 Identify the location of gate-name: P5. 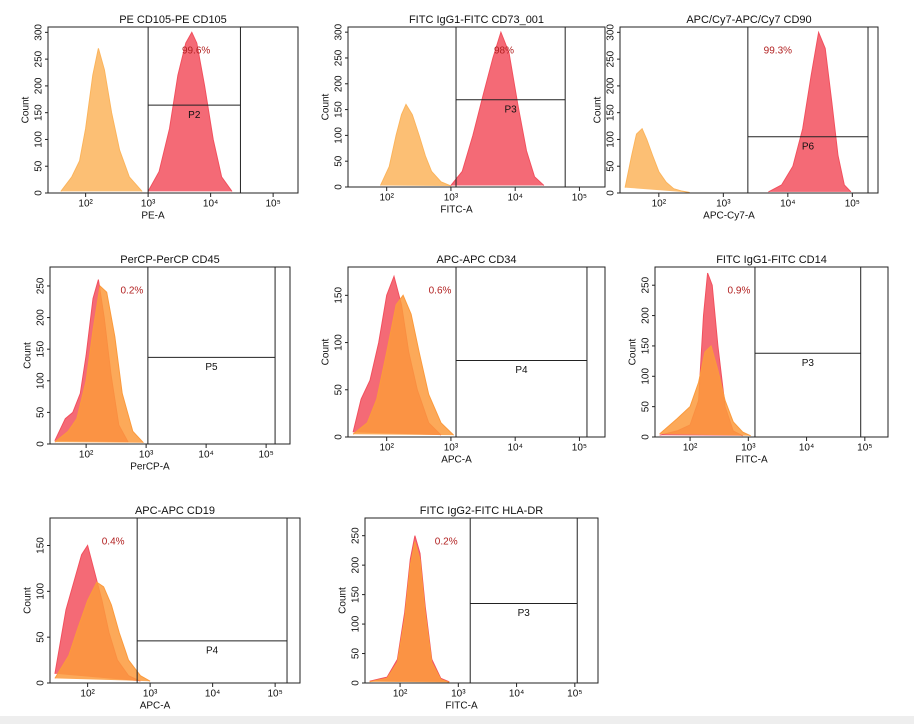
(211, 367).